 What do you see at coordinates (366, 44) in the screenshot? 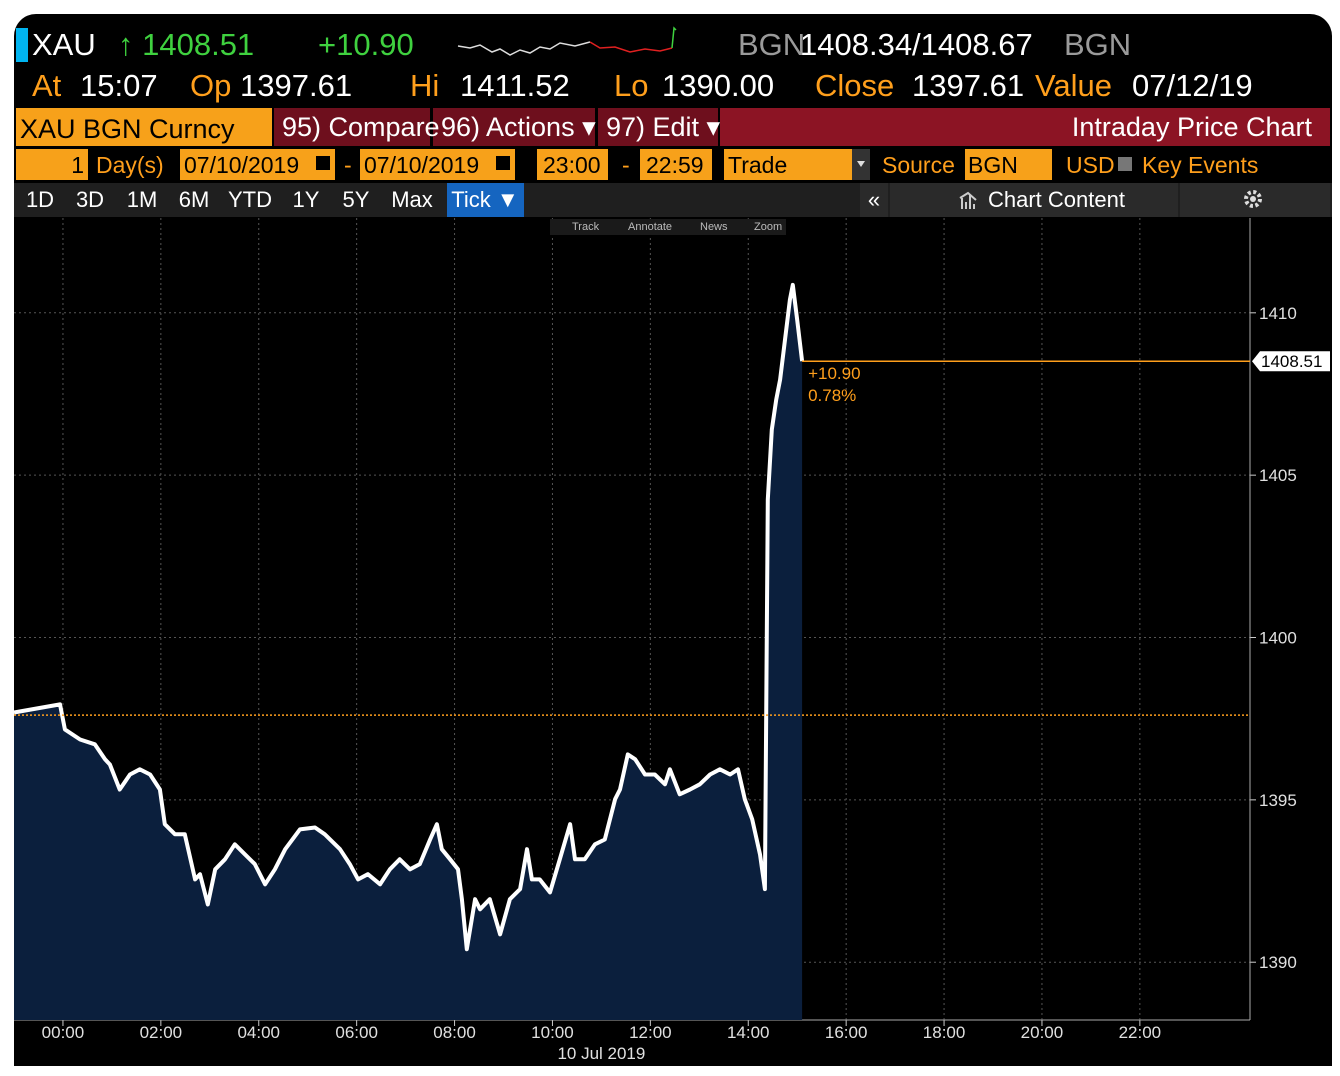
I see `net-change: +10.90` at bounding box center [366, 44].